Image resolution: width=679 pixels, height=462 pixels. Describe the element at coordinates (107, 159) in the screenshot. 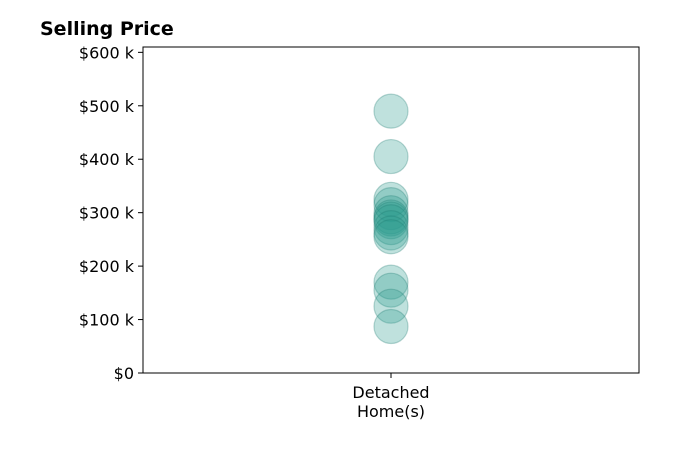

I see `y-tick-label: $400 k` at that location.